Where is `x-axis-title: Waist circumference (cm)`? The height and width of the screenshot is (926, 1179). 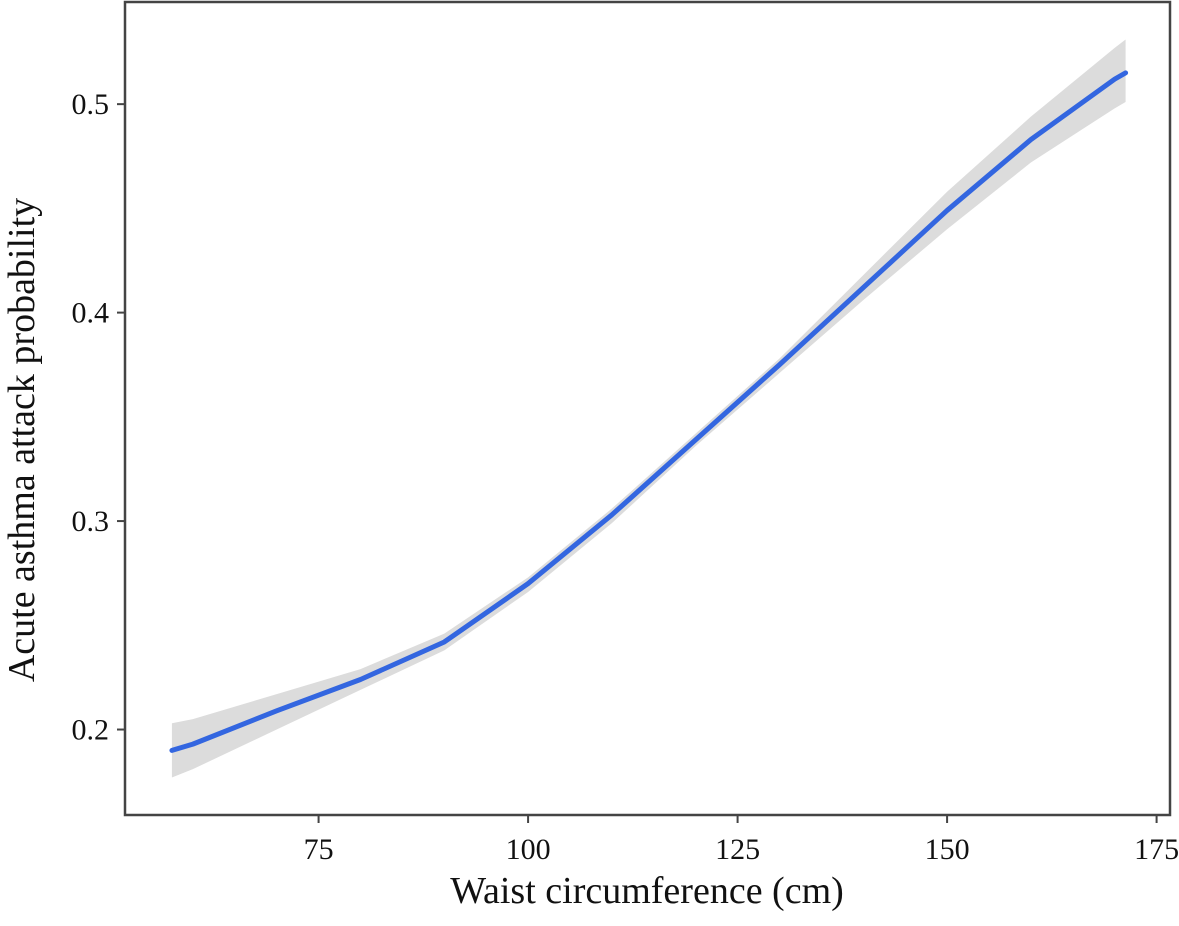
x-axis-title: Waist circumference (cm) is located at coordinates (647, 891).